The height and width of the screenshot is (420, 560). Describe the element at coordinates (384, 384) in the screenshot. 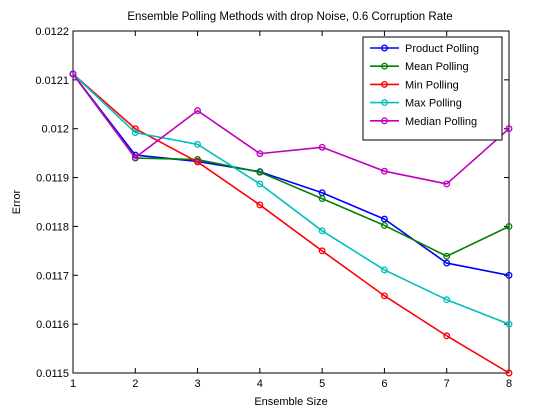

I see `x-tick-label: 6` at that location.